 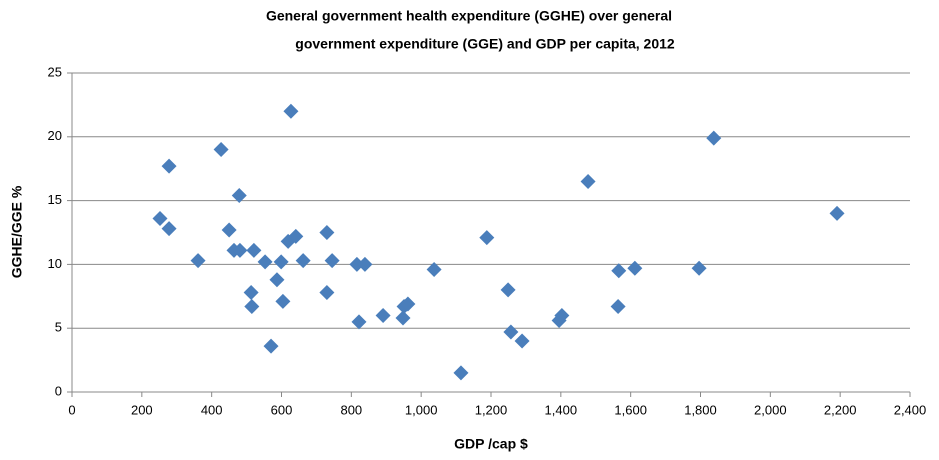 I want to click on x-tick-label: 600, so click(x=282, y=409).